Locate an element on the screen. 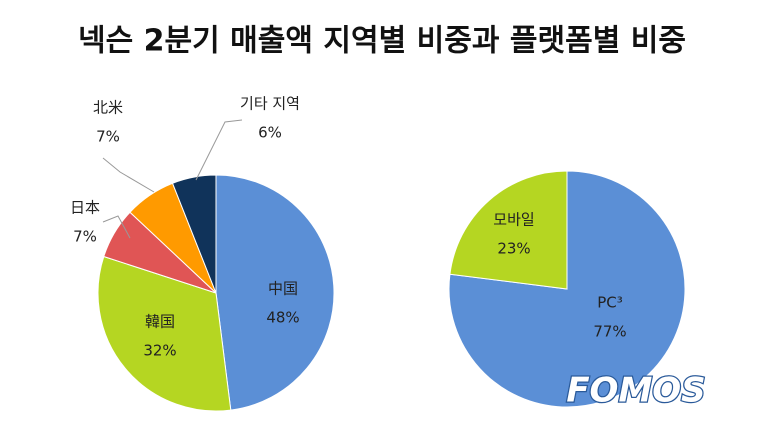 The image size is (765, 436). chart-title: 넥슨 2분기 매출액 지역별 비중과 플랫폼별 비중 is located at coordinates (382, 41).